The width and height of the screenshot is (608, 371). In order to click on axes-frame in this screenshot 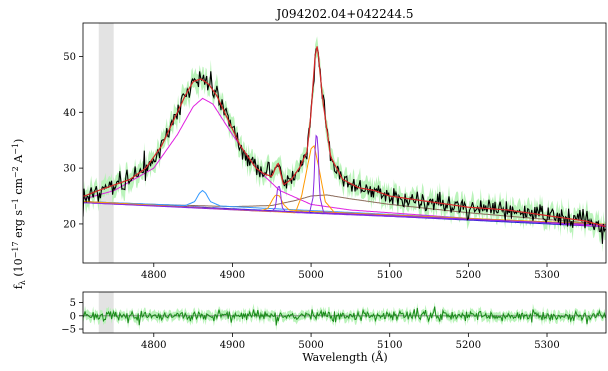, I will do `click(344, 312)`.